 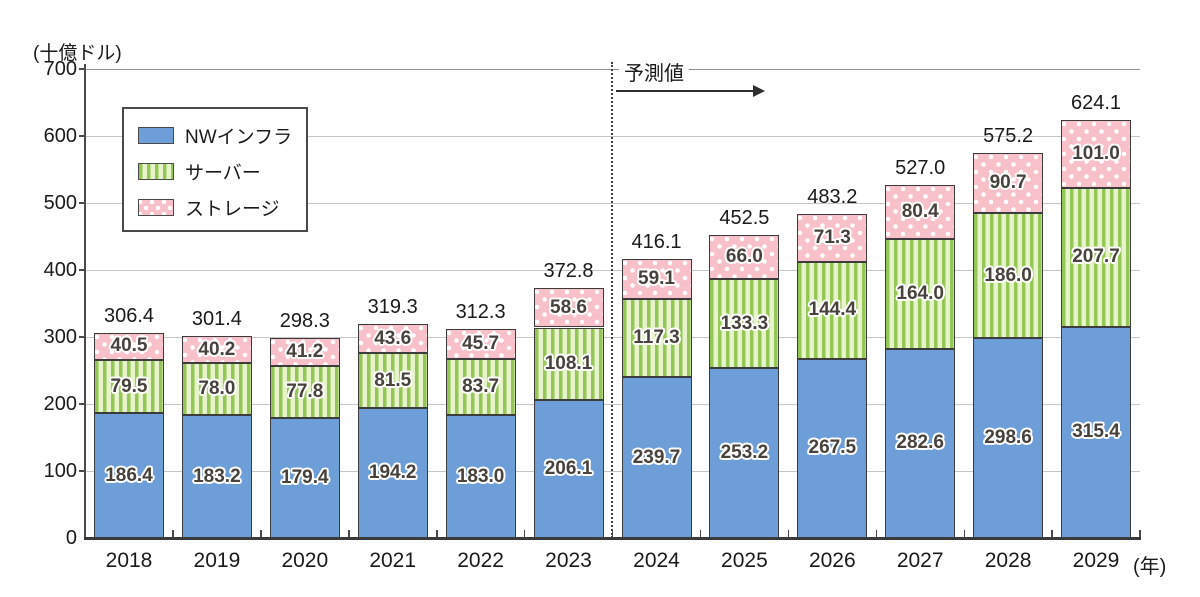 I want to click on x-category-label: 2019, so click(x=217, y=560).